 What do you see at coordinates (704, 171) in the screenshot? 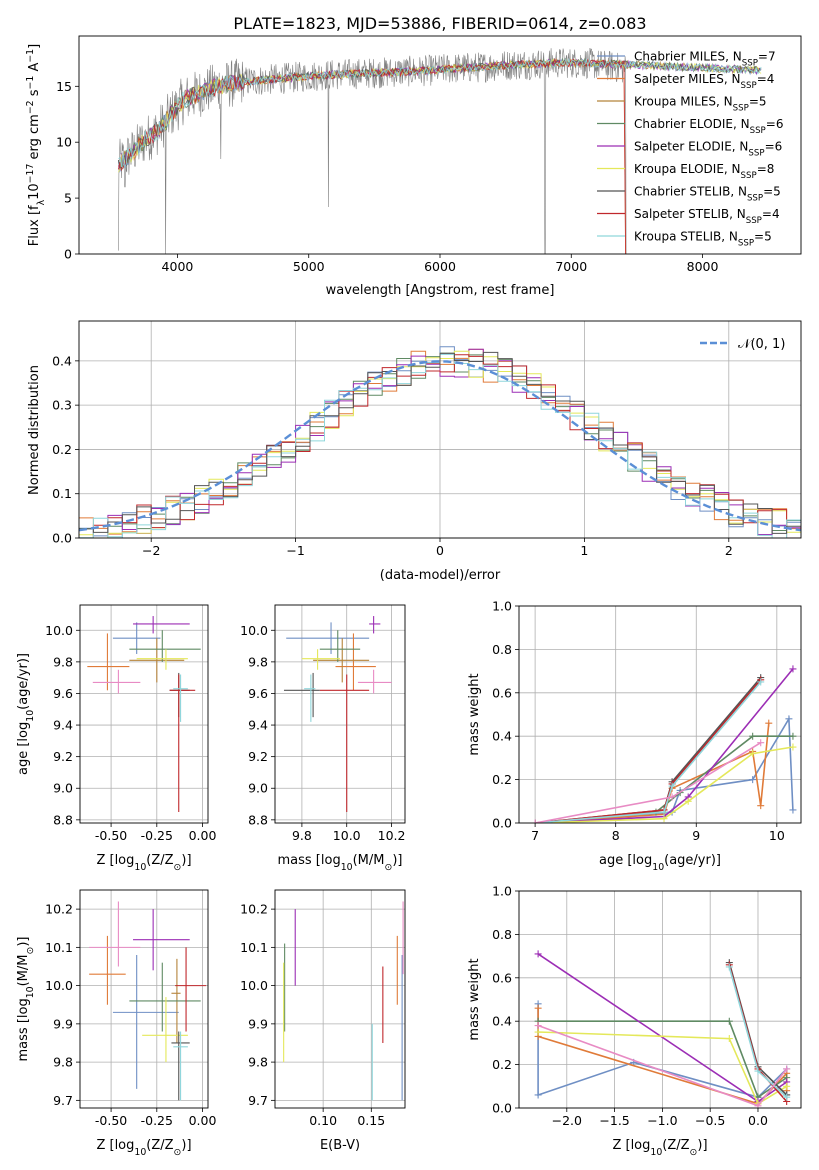
I see `legend-entry: Kroupa ELODIE, NSSP=8` at bounding box center [704, 171].